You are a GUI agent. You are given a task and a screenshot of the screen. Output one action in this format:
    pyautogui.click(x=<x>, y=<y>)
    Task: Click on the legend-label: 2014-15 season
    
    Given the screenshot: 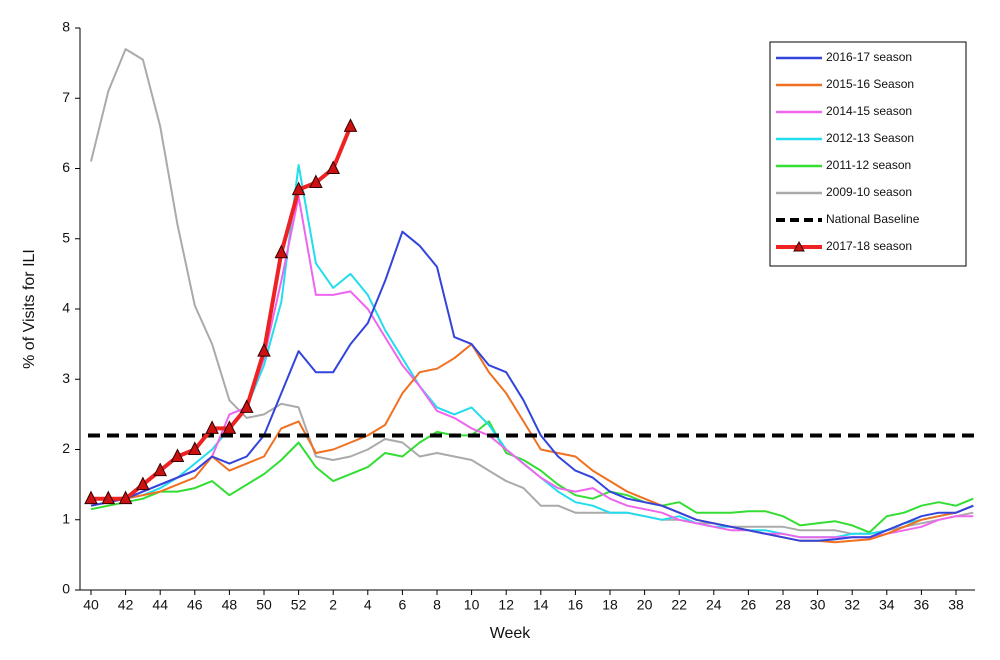 What is the action you would take?
    pyautogui.click(x=869, y=111)
    